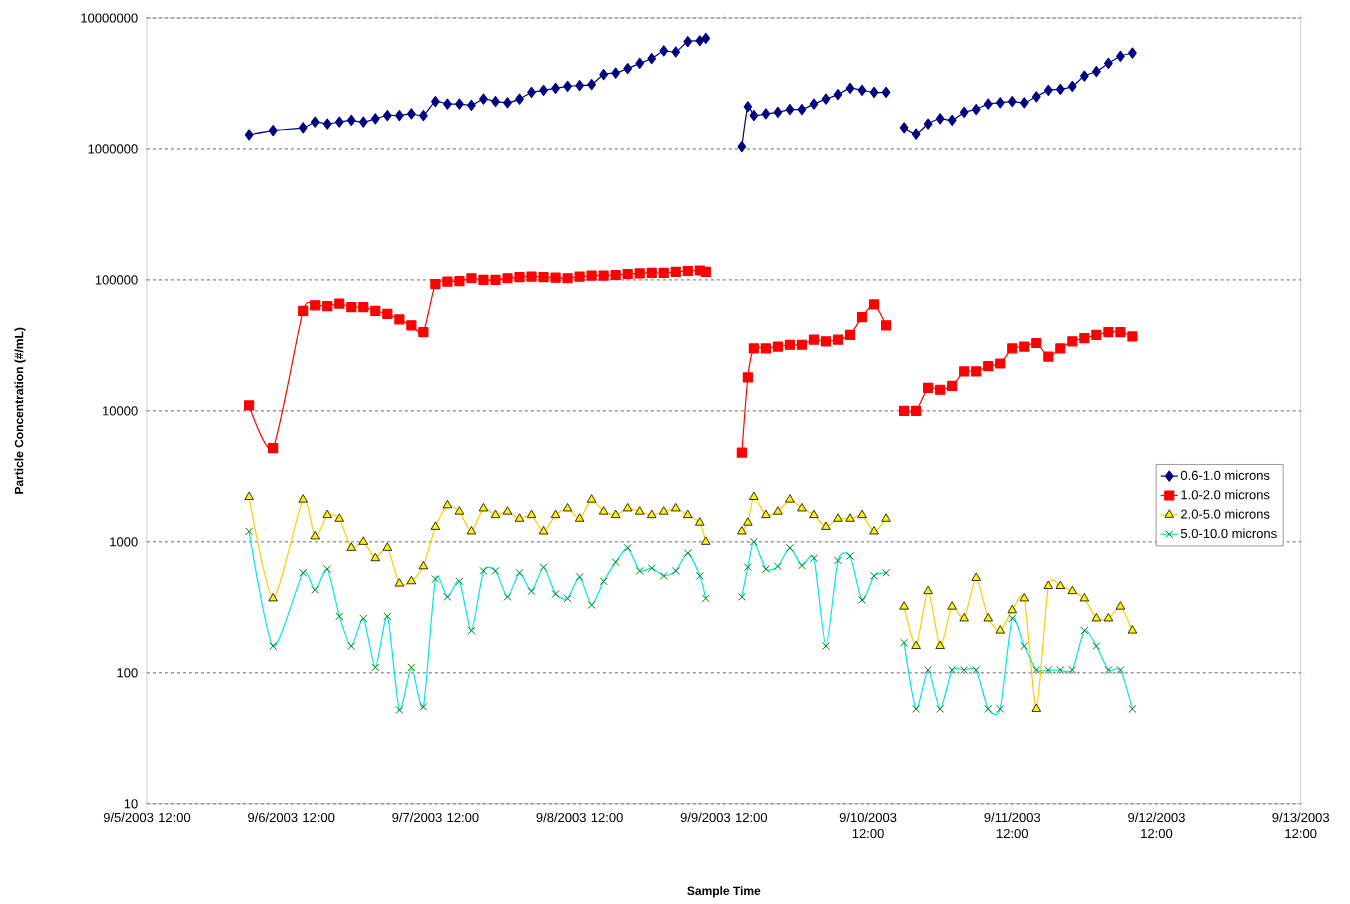 Image resolution: width=1350 pixels, height=904 pixels. Describe the element at coordinates (113, 149) in the screenshot. I see `y-tick-label: 1000000` at that location.